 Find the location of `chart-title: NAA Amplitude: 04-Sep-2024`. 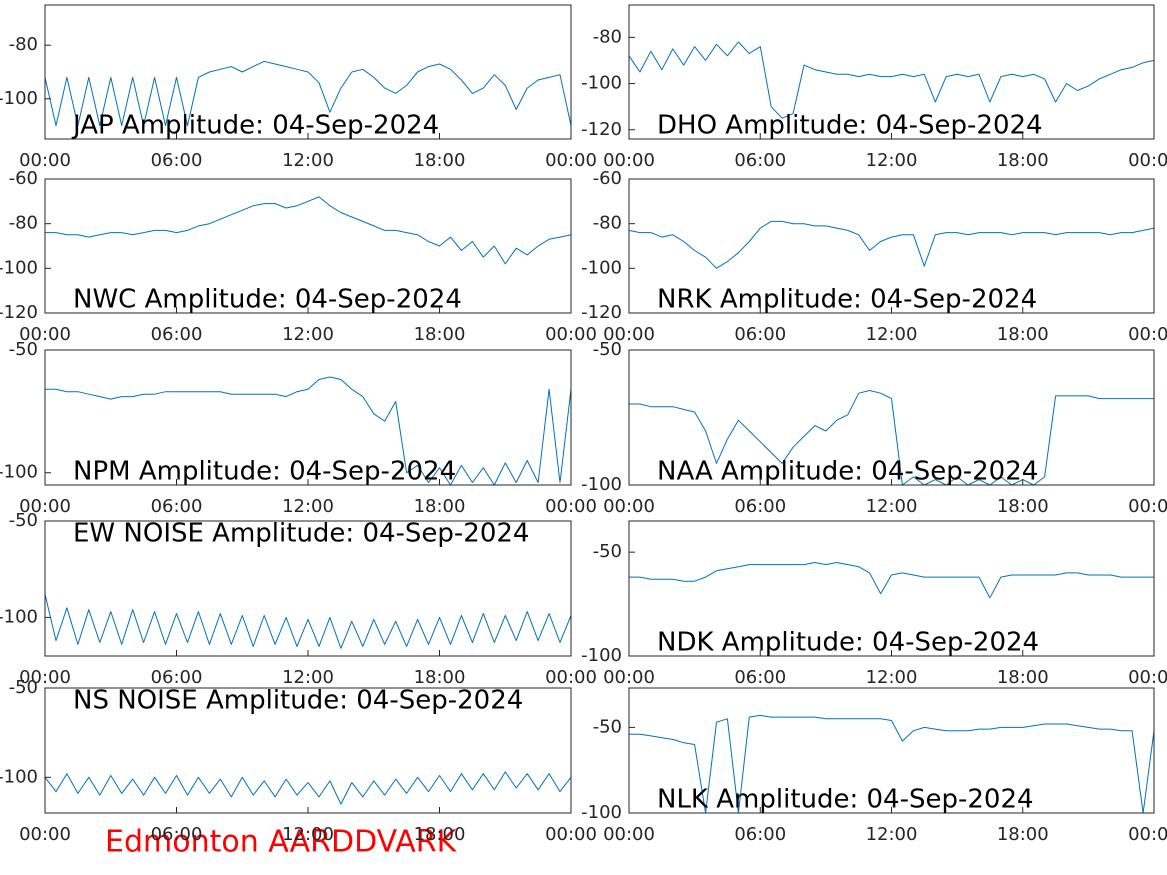

chart-title: NAA Amplitude: 04-Sep-2024 is located at coordinates (847, 472).